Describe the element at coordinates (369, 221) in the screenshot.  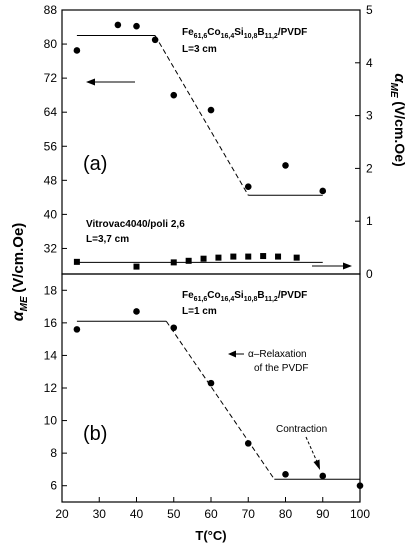
I see `a-right-tick-label: 1` at that location.